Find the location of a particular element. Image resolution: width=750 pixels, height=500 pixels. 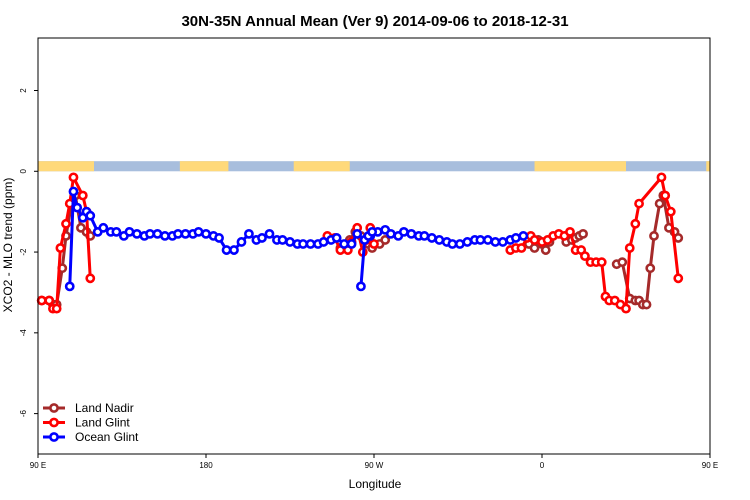

legend-label: Land Nadir is located at coordinates (104, 408).